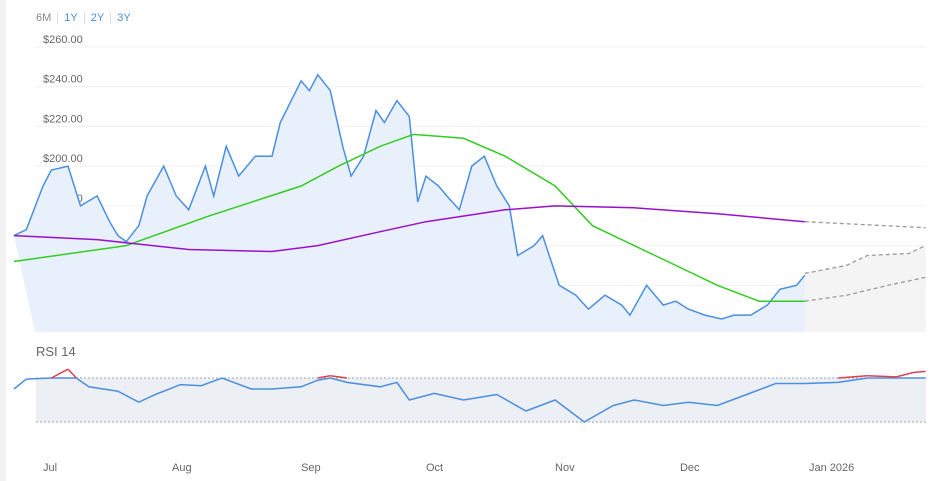 The height and width of the screenshot is (481, 947). I want to click on x-tick-label: Jan 2026, so click(831, 468).